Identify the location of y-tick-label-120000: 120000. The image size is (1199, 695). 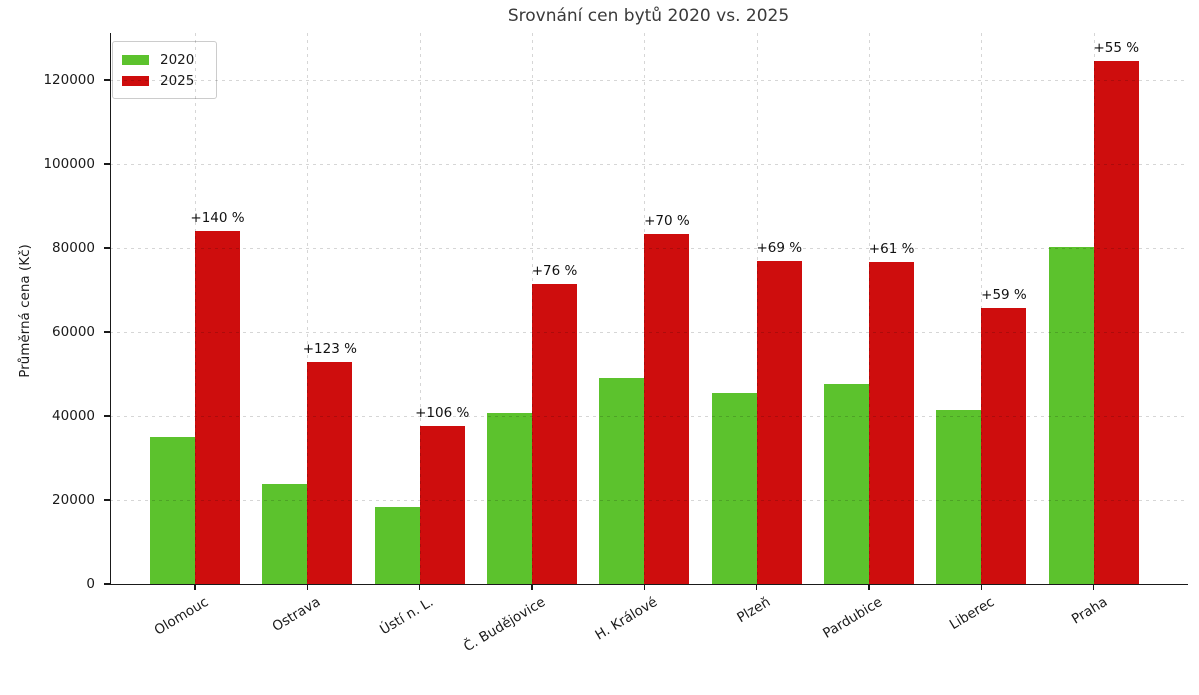
(69, 80).